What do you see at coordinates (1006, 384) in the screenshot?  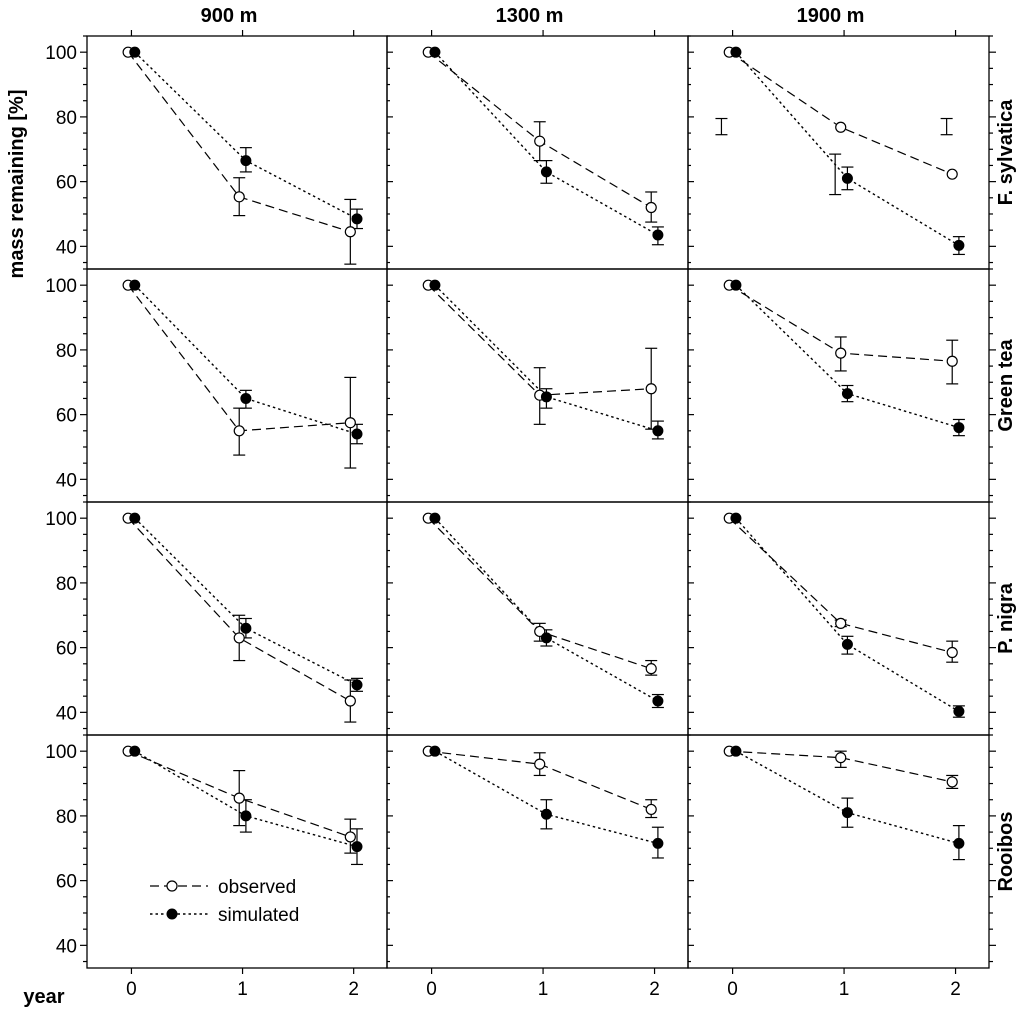 I see `row-strip-label: Green tea` at bounding box center [1006, 384].